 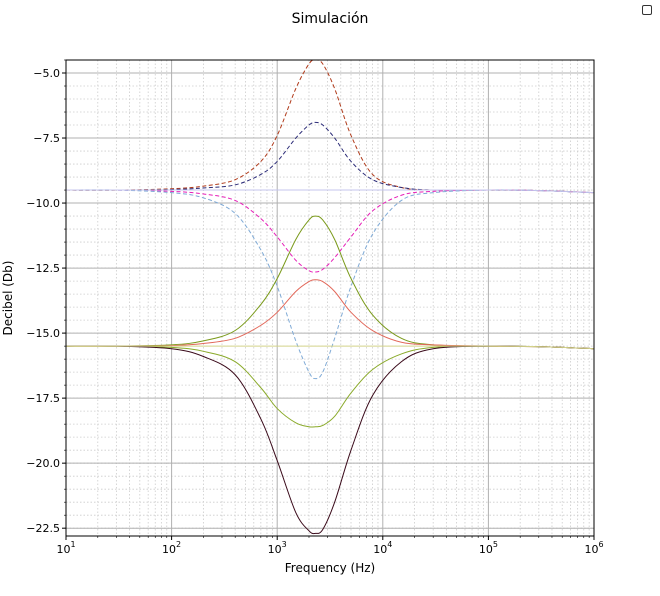 What do you see at coordinates (647, 10) in the screenshot?
I see `legend-toggle-checkbox` at bounding box center [647, 10].